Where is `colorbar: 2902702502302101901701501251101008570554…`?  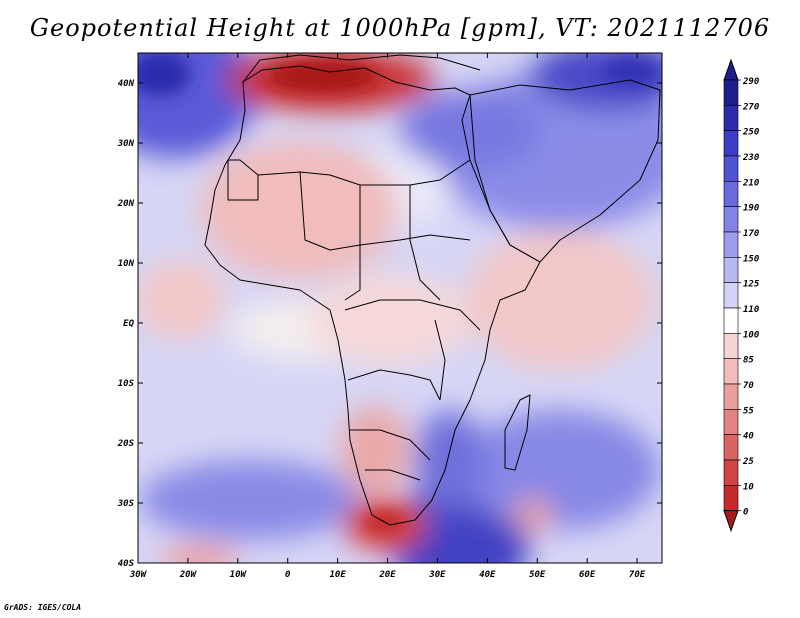
colorbar: 2902702502302101901701501251101008570554… is located at coordinates (741, 295).